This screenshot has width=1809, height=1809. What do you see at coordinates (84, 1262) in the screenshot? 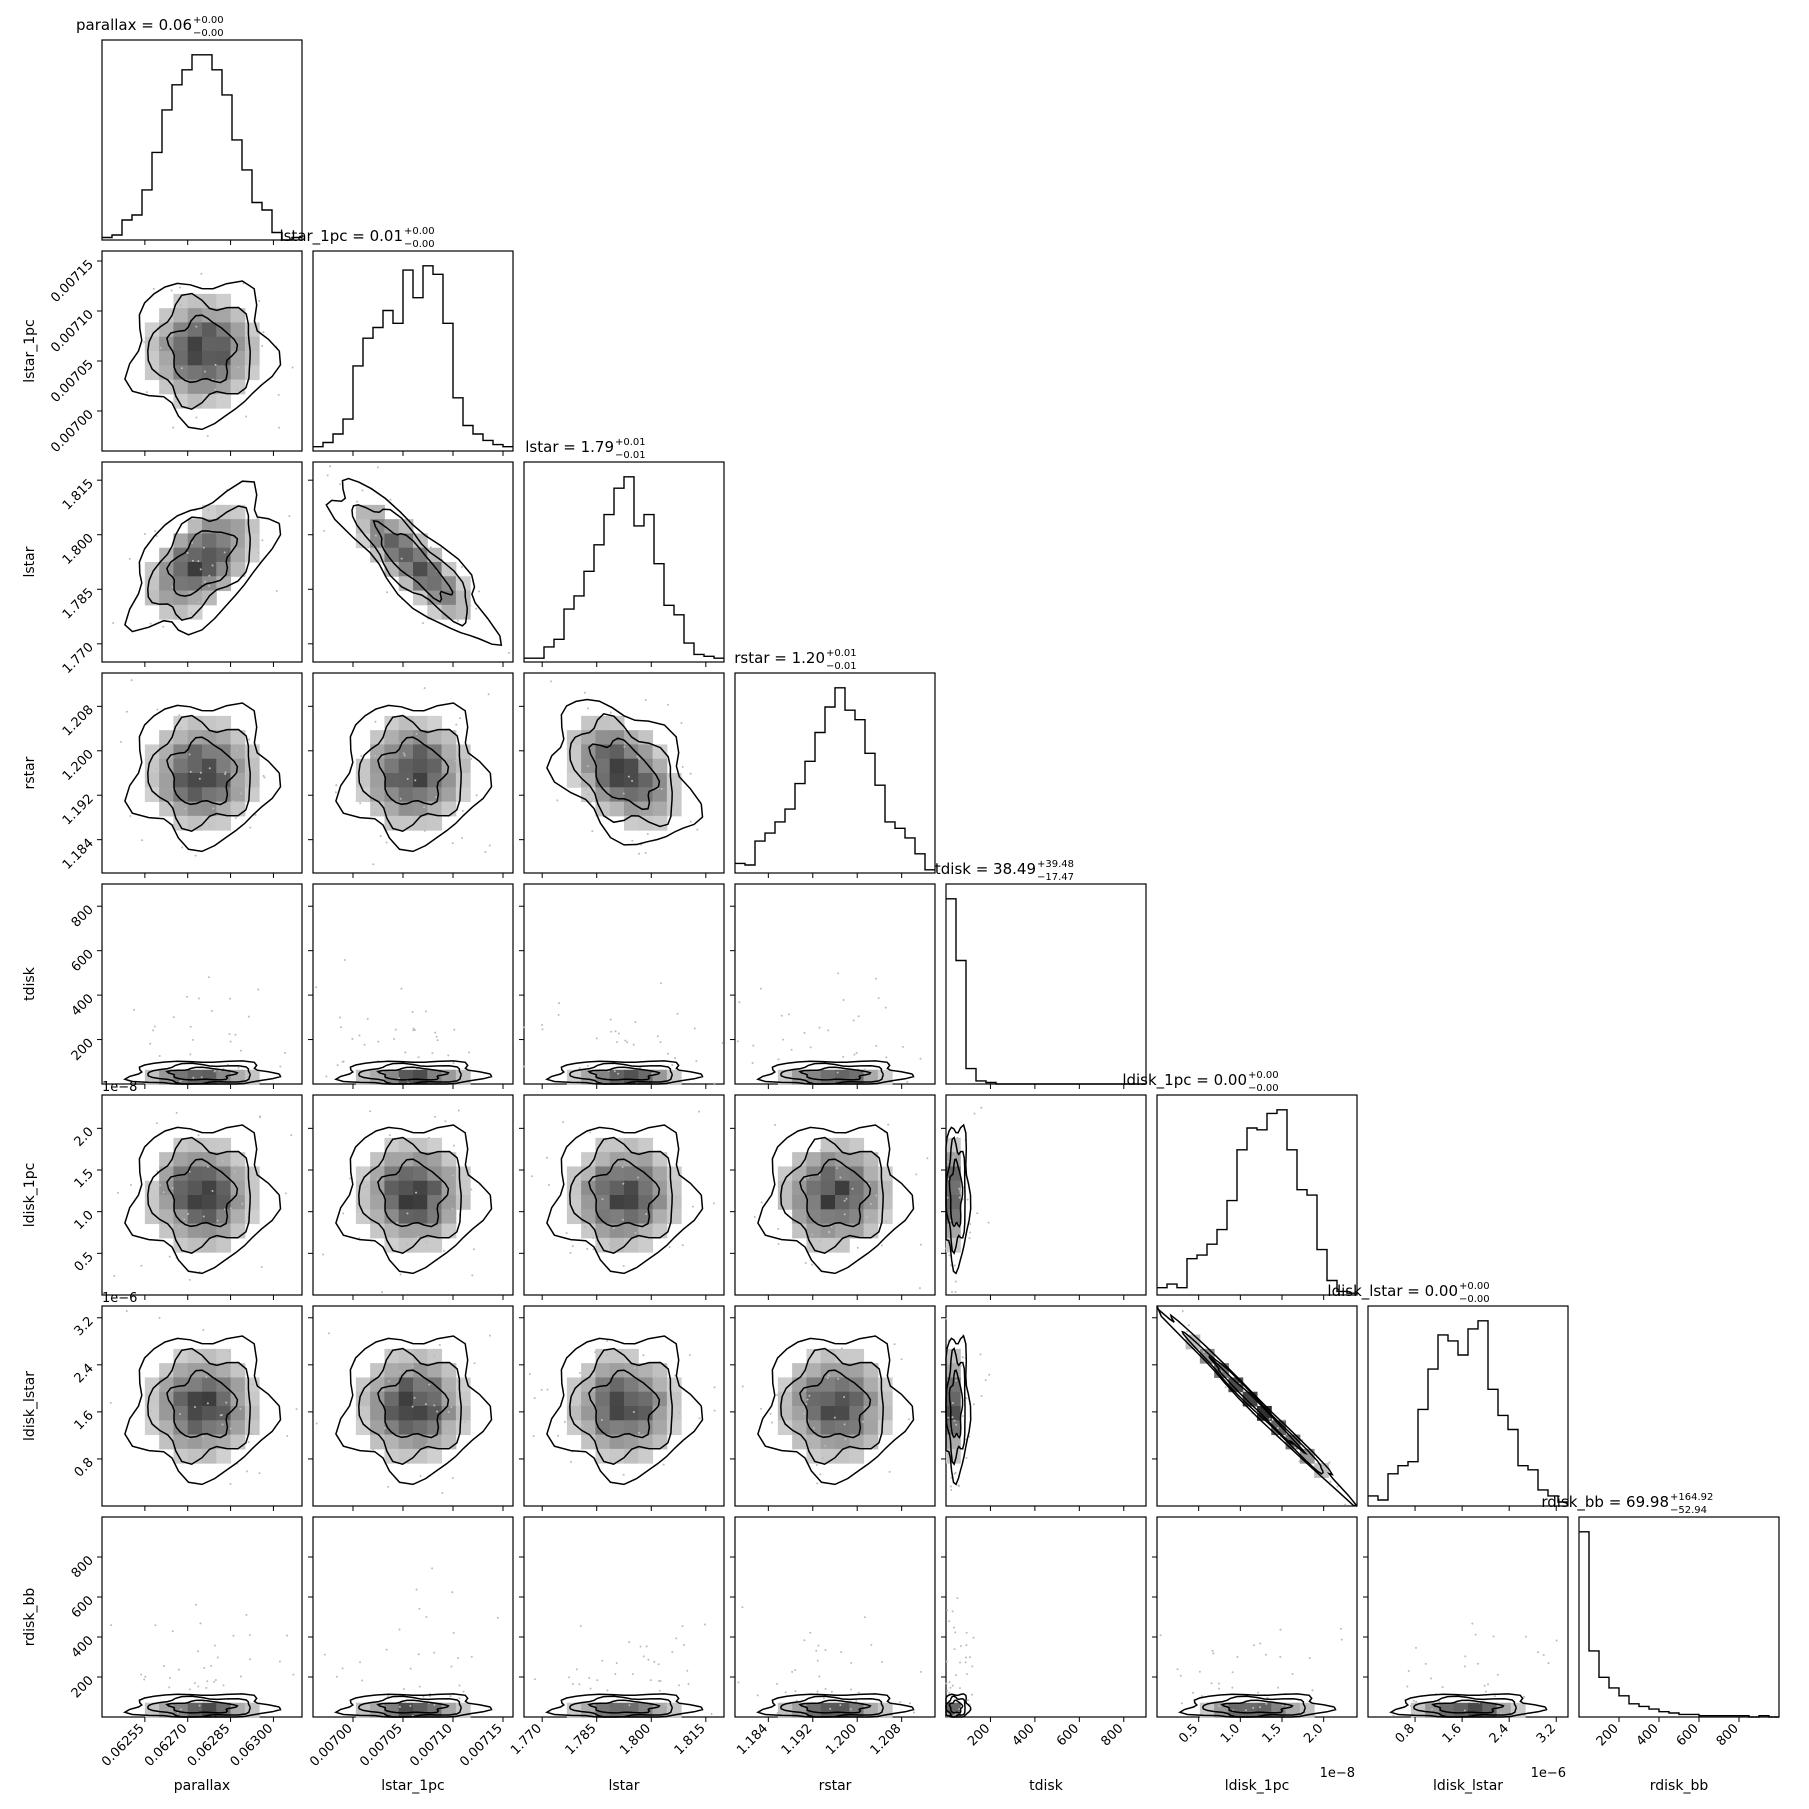
I see `y-tick-label: 0.5` at bounding box center [84, 1262].